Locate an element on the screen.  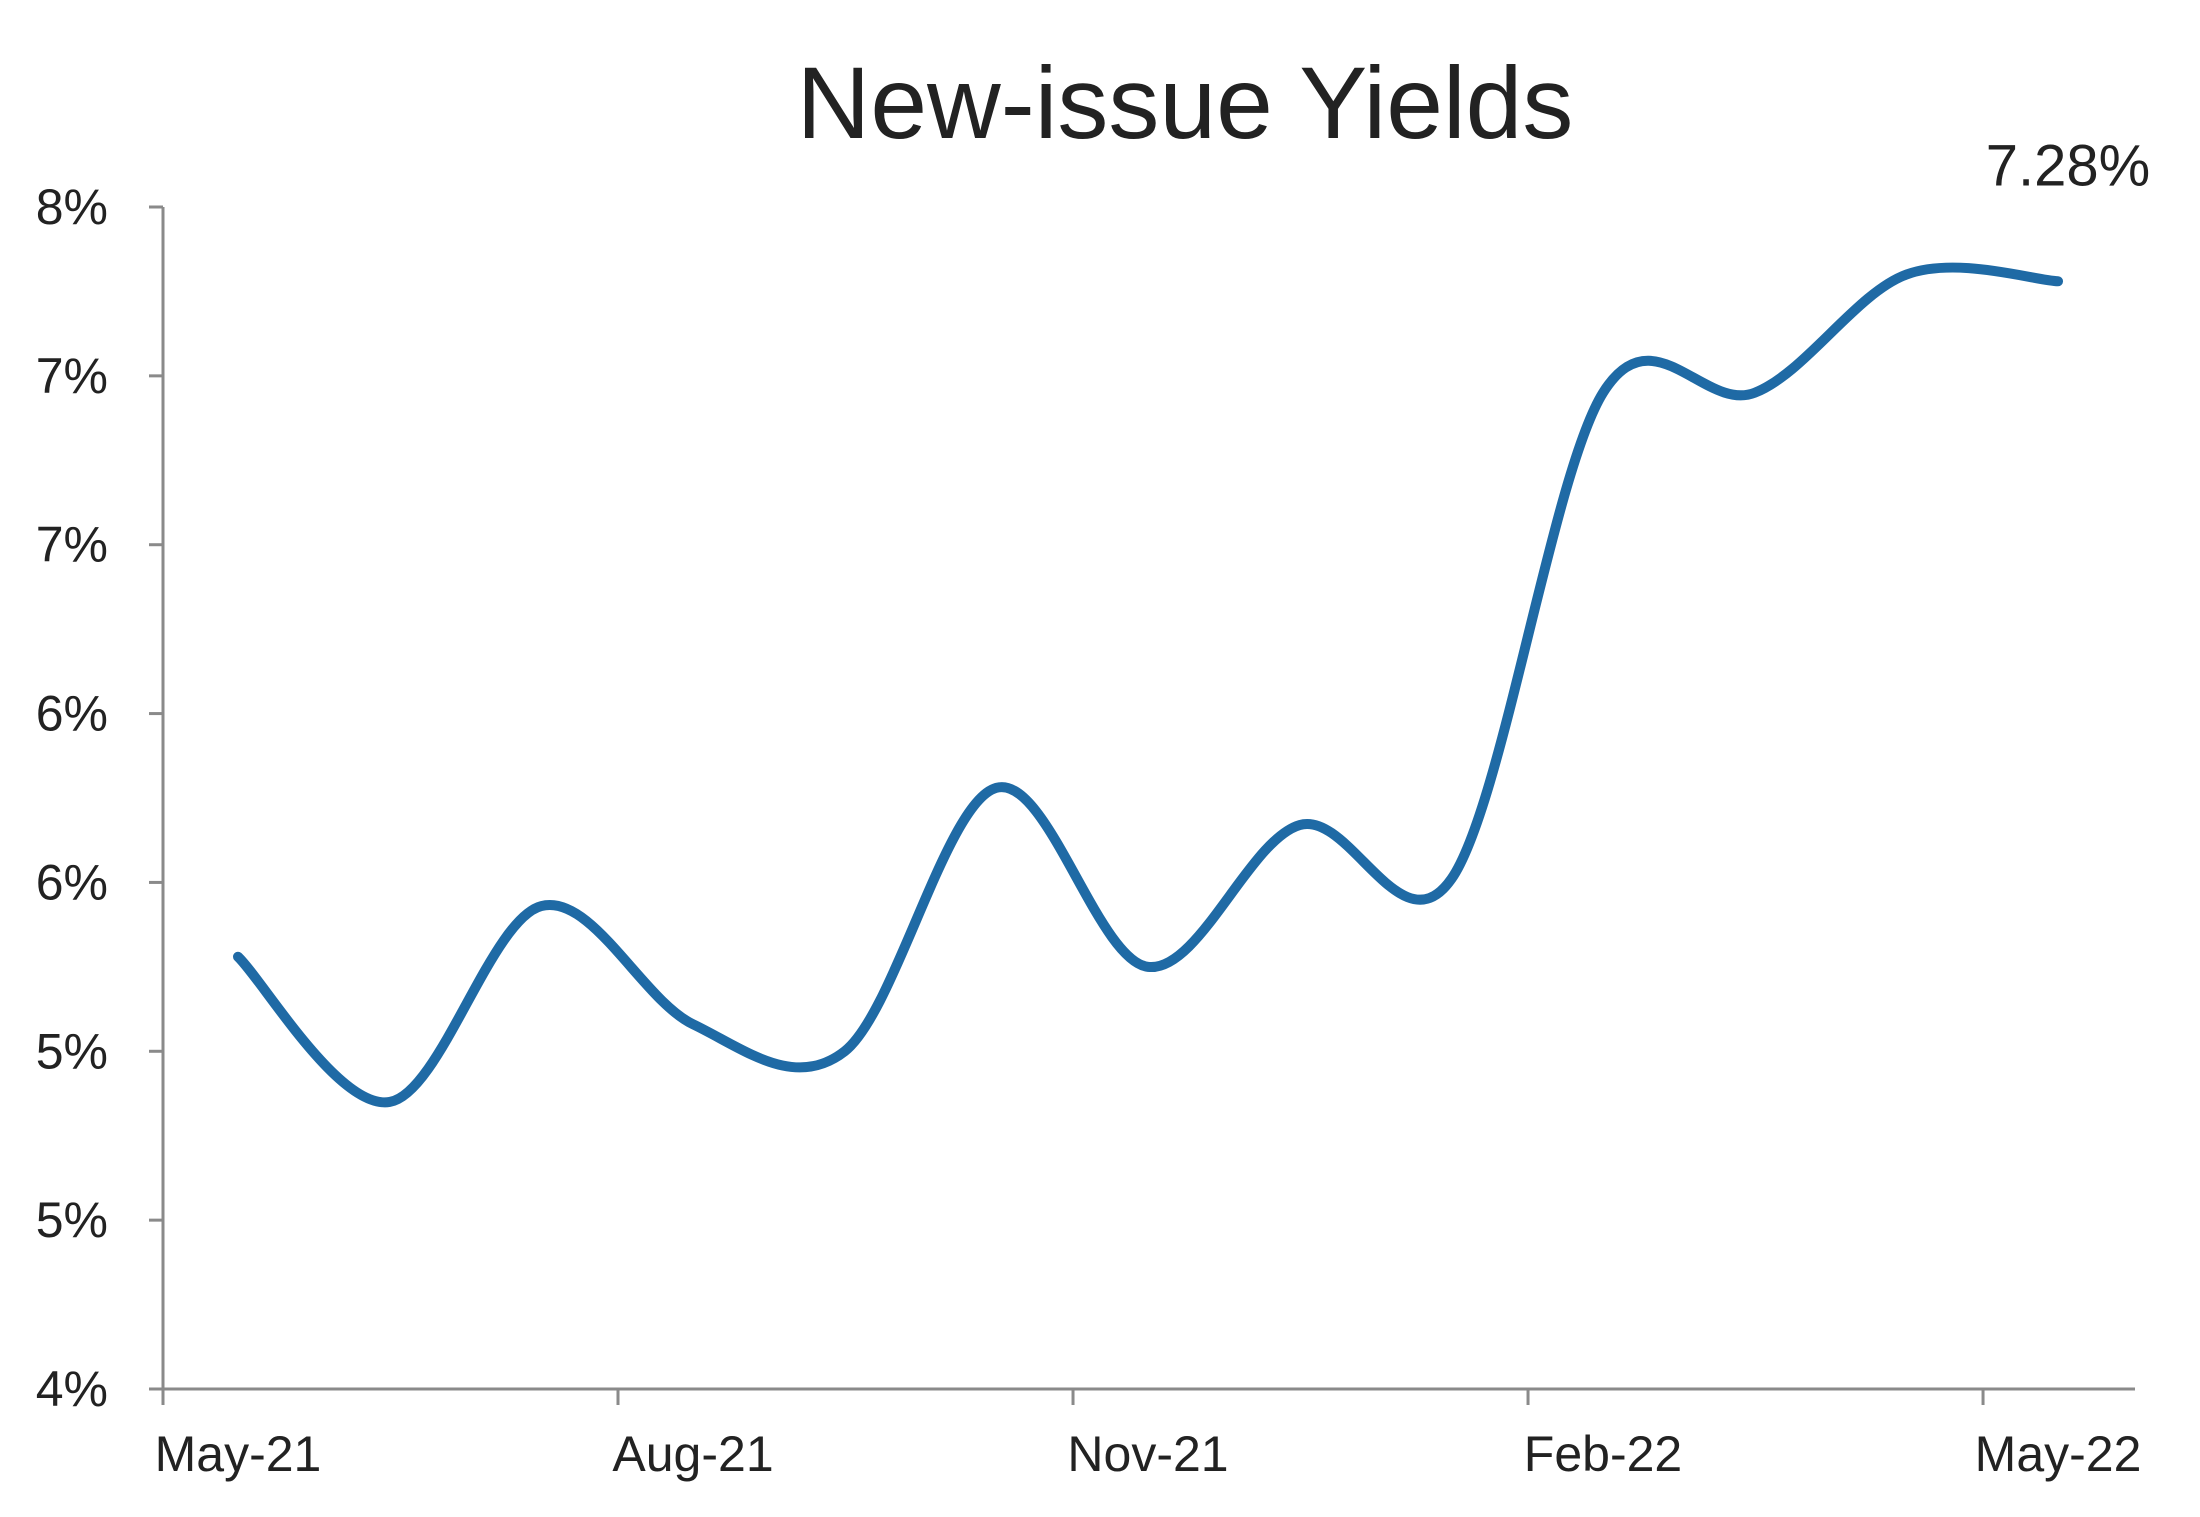
y-axis: 4% 5% 5% 6% 6% 7% 7% 8% is located at coordinates (100, 798).